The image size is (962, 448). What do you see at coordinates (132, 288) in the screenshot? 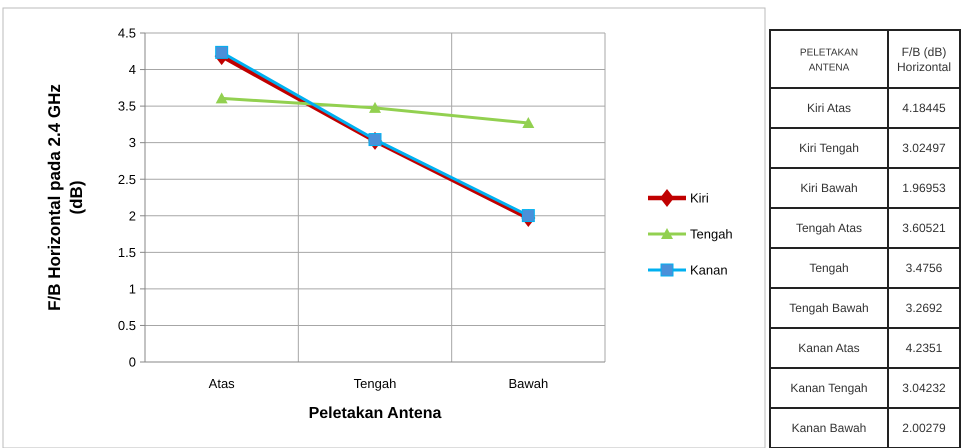
I see `y-tick-label: 1` at bounding box center [132, 288].